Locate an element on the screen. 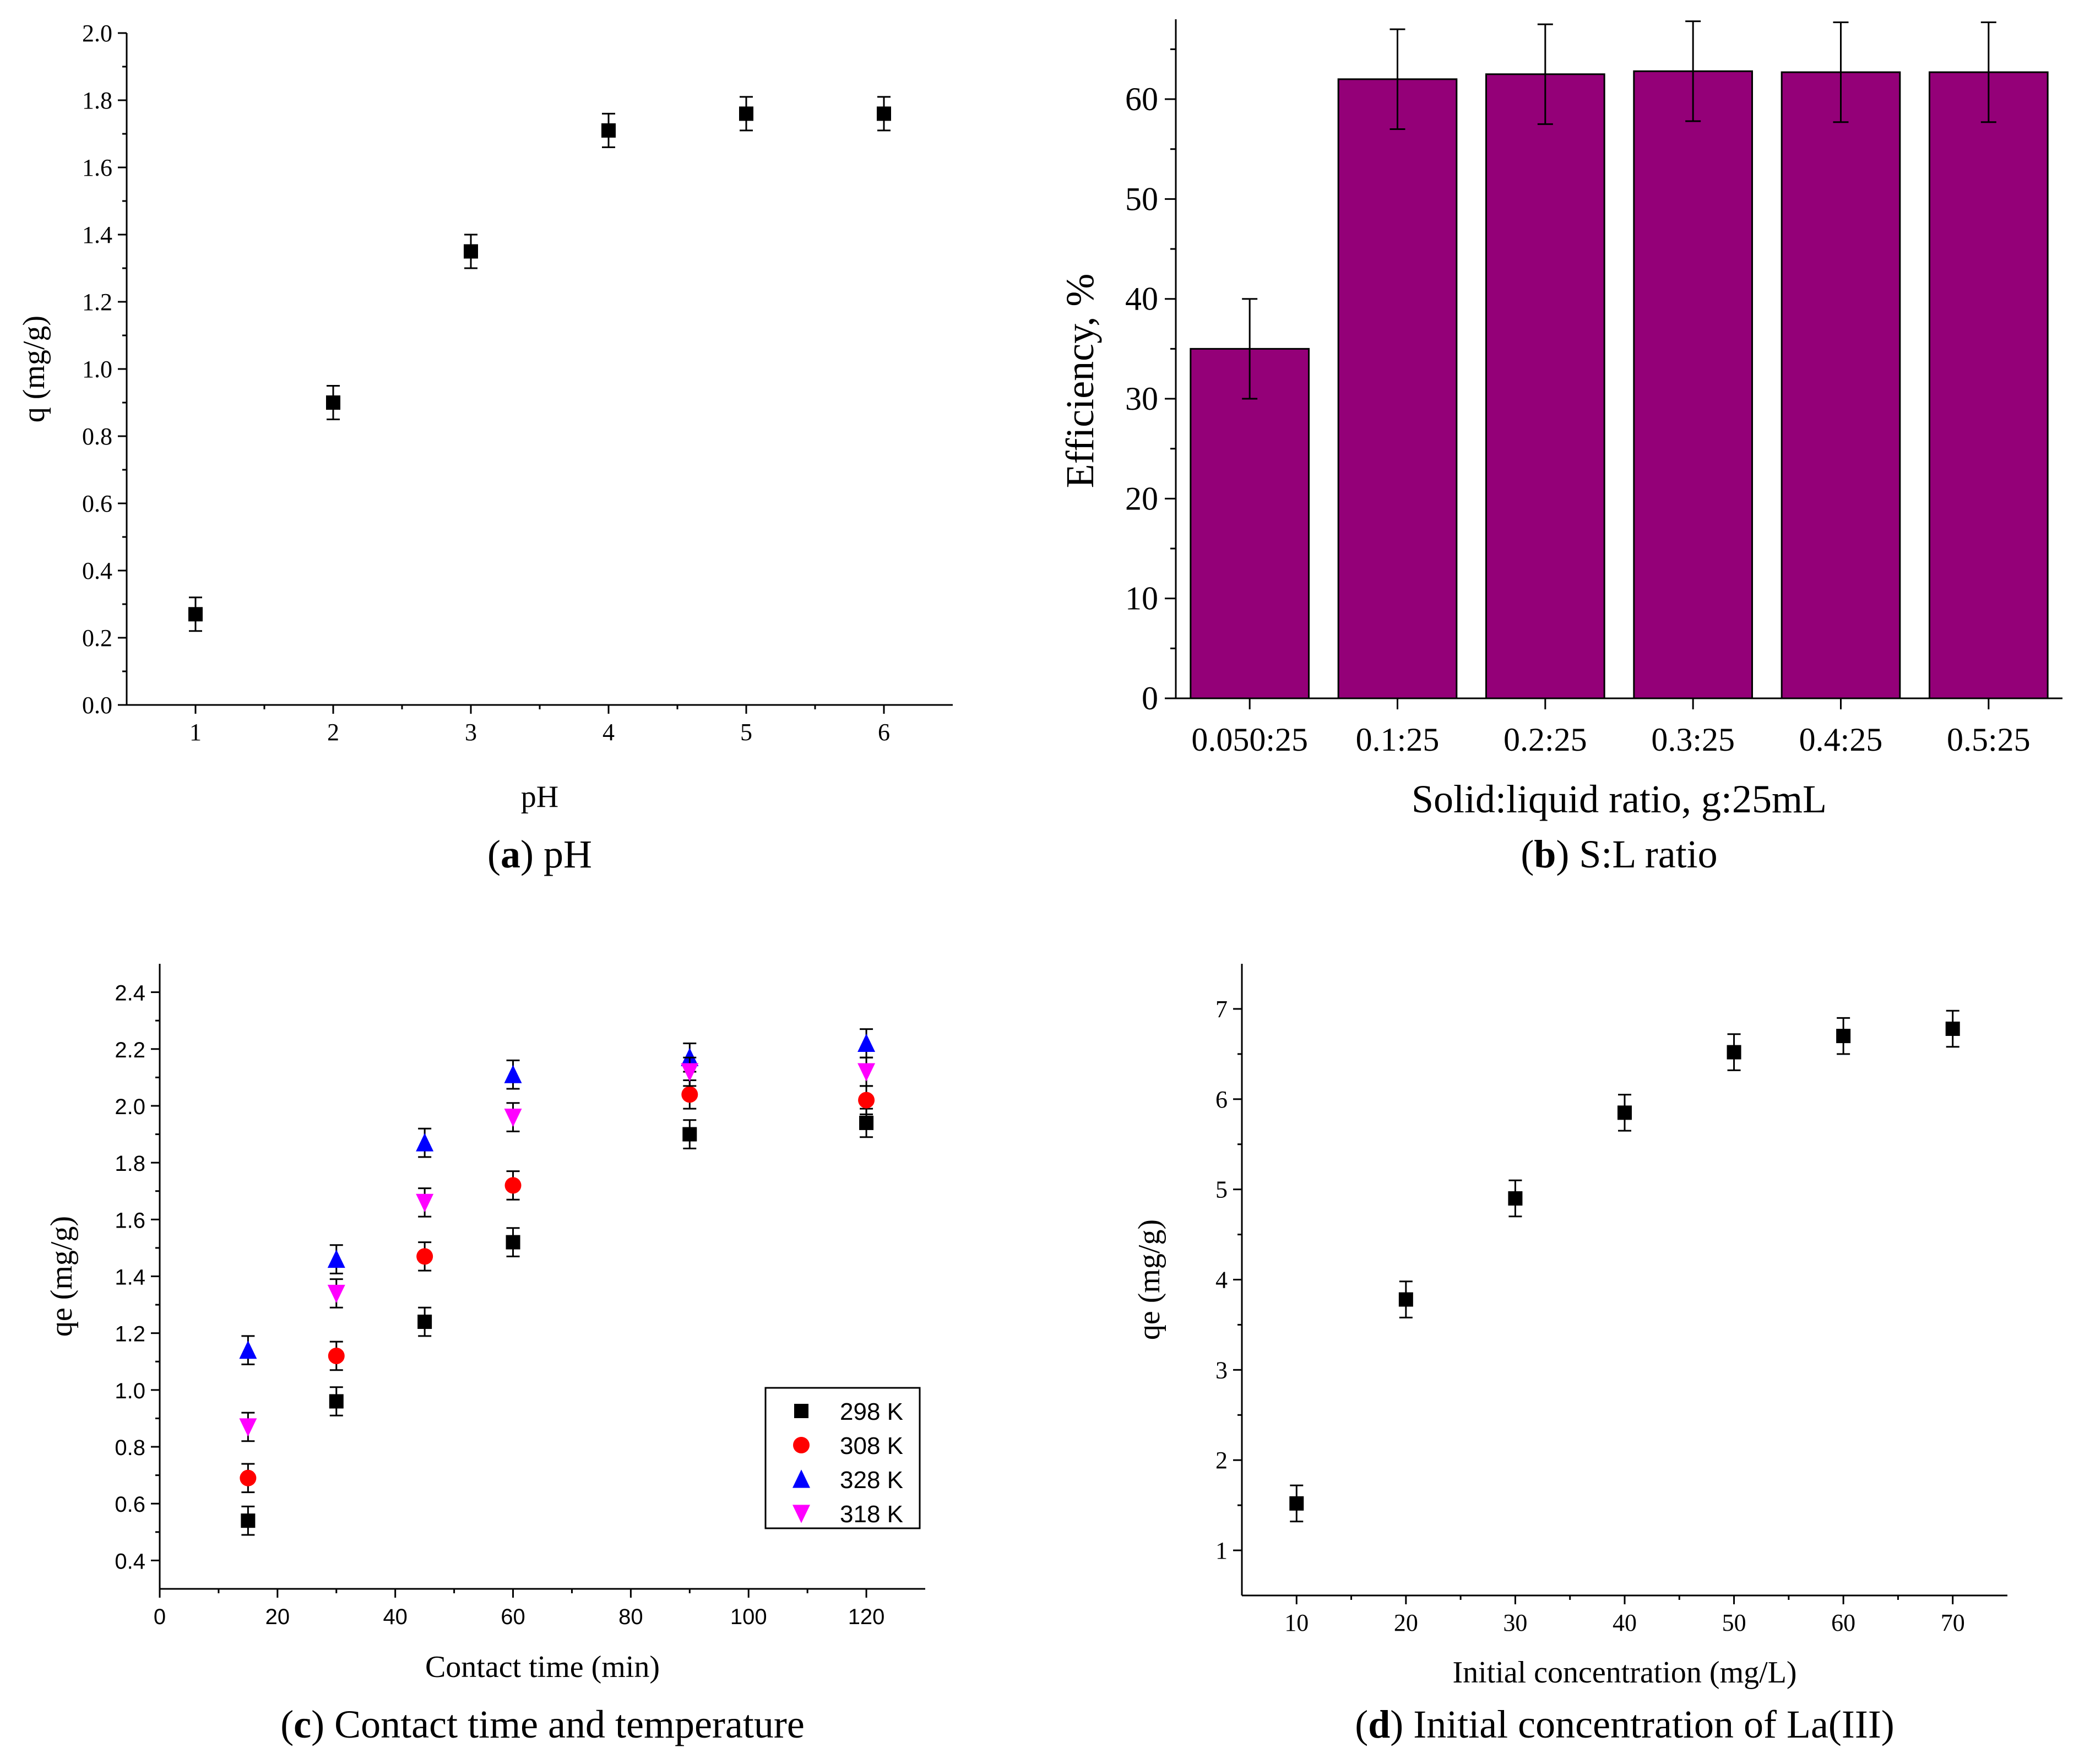 The width and height of the screenshot is (2079, 1764). x-tick-label: 0.5:25 is located at coordinates (1989, 739).